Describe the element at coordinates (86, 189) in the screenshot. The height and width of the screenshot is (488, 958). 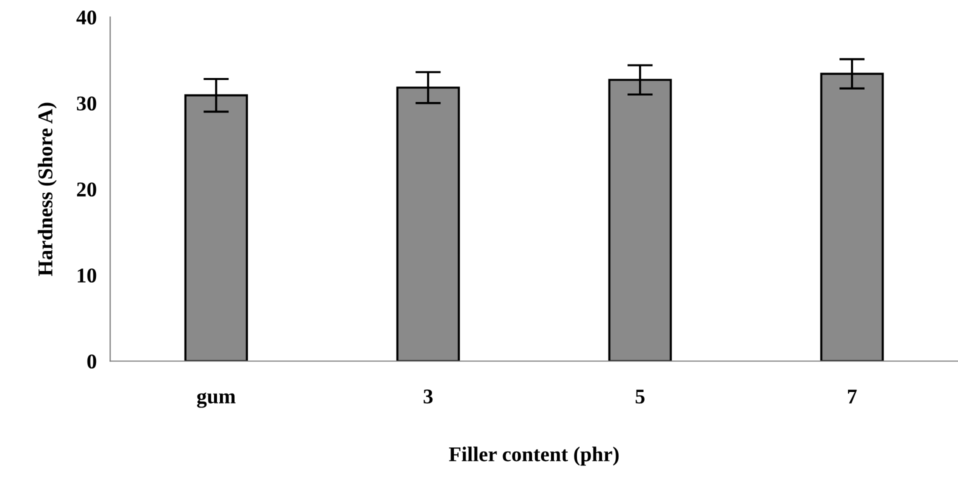
I see `y-tick-label: 20` at that location.